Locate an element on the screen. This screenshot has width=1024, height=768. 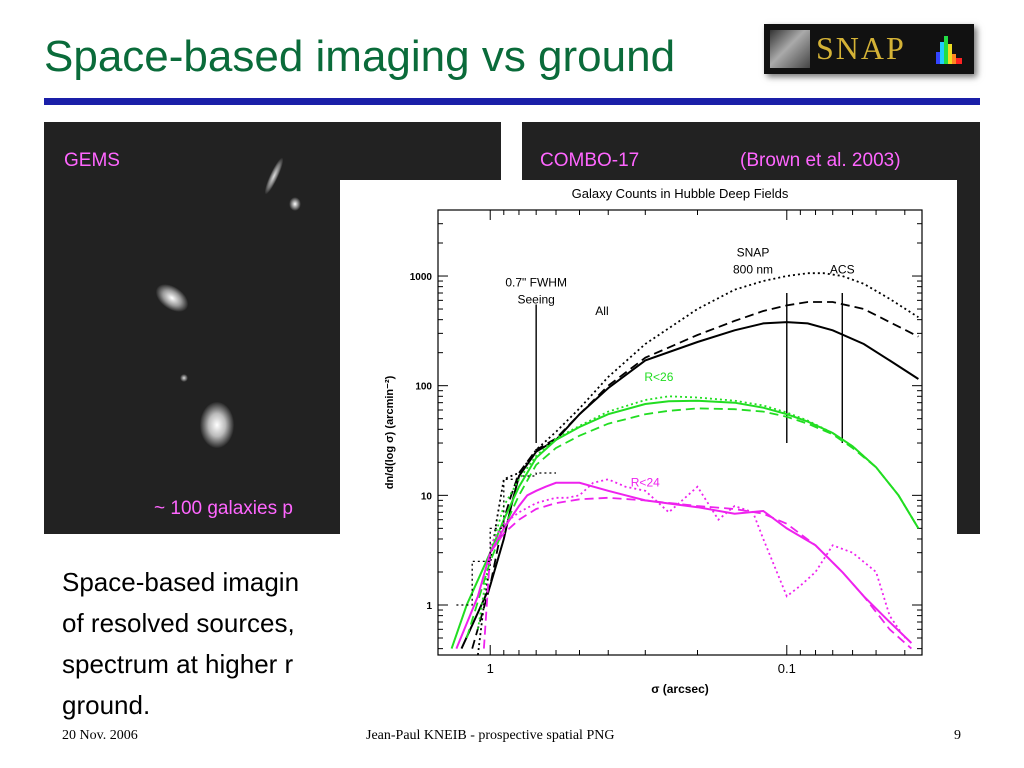
galaxy-image-icon is located at coordinates (790, 49).